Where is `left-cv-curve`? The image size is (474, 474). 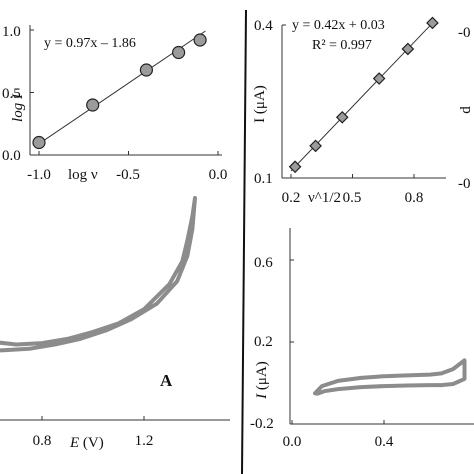 left-cv-curve is located at coordinates (98, 274).